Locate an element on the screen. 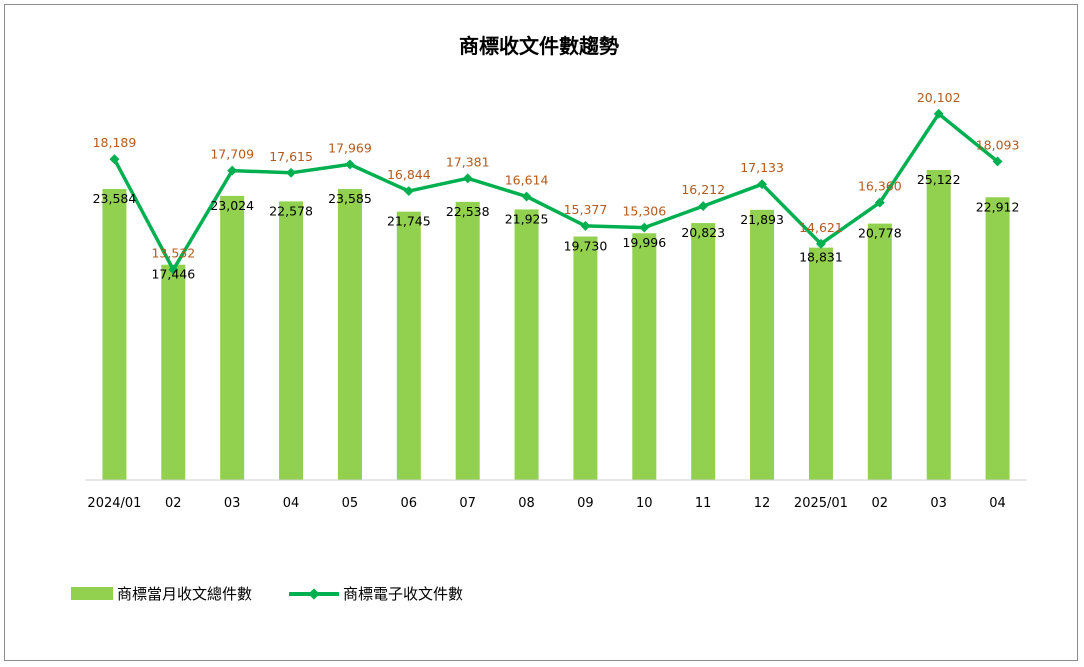 This screenshot has height=667, width=1084. legend-bar-swatch is located at coordinates (92, 593).